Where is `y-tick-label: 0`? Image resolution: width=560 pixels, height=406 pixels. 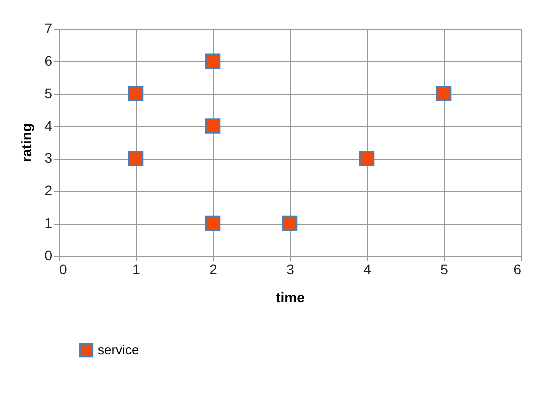 y-tick-label: 0 is located at coordinates (48, 256).